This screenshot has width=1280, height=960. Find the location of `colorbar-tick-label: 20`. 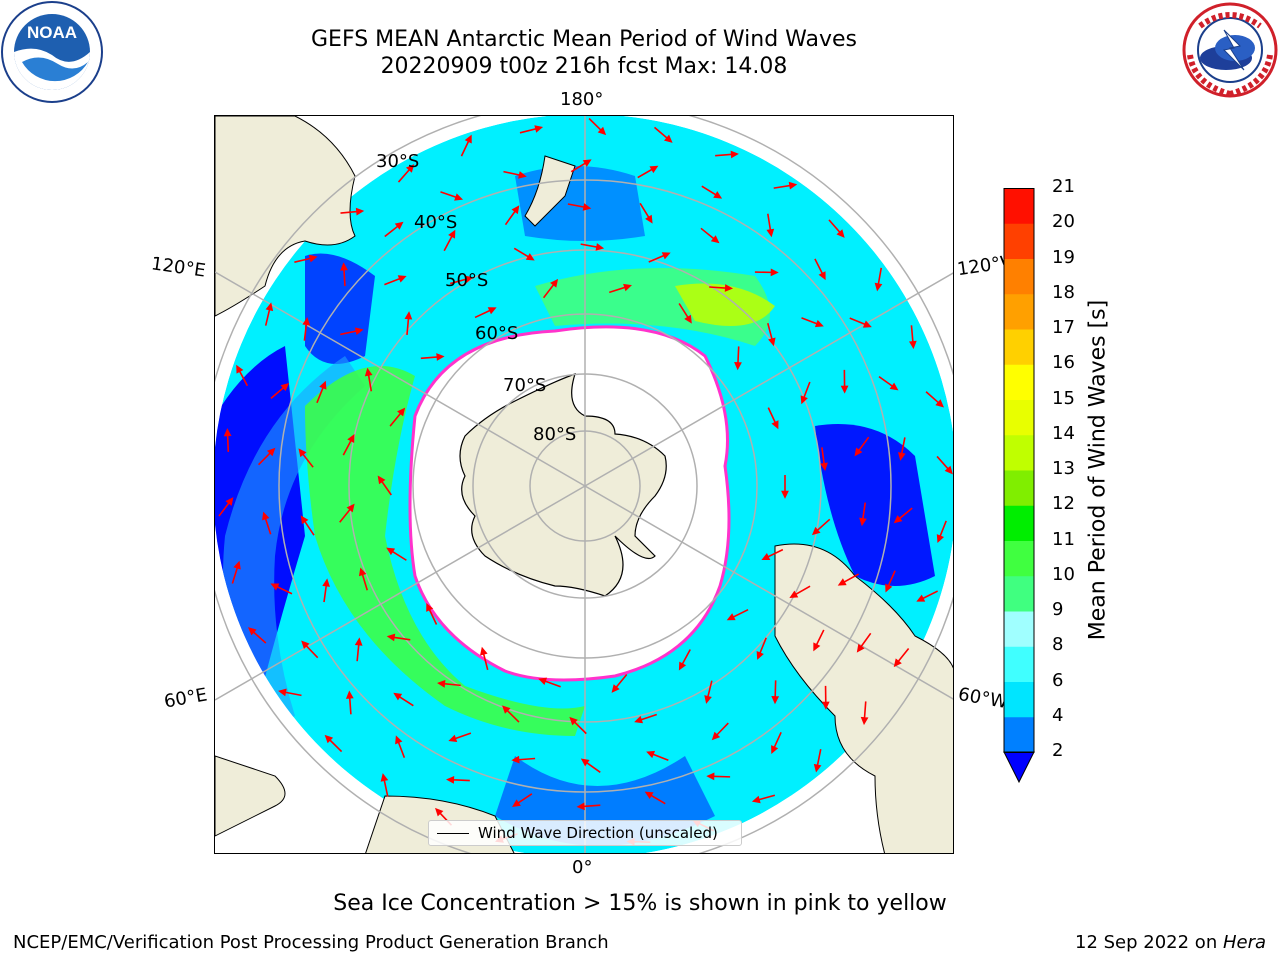

colorbar-tick-label: 20 is located at coordinates (1063, 222).